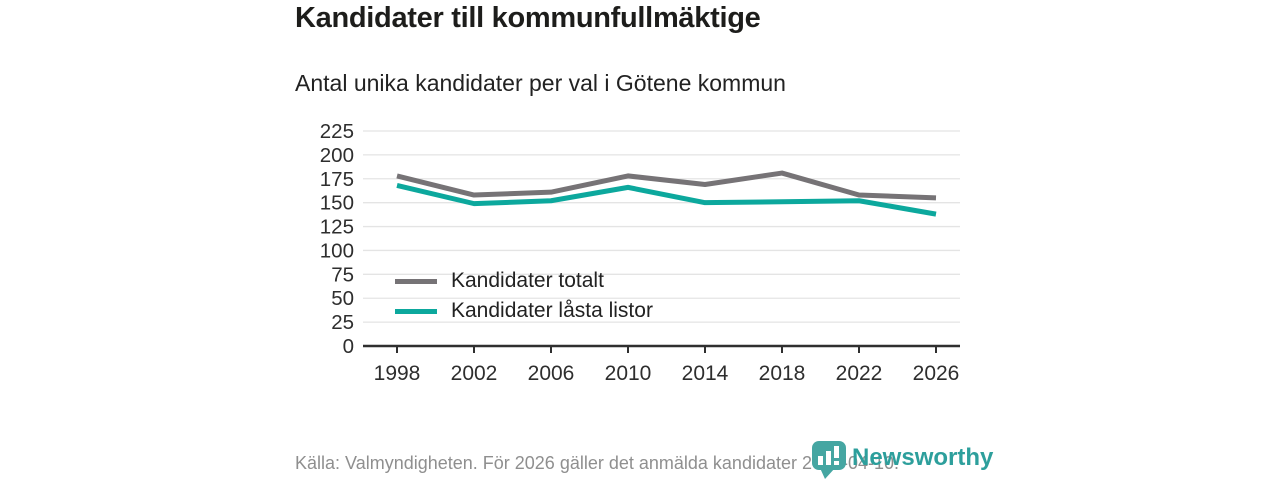  Describe the element at coordinates (337, 179) in the screenshot. I see `y-tick-label: 175` at that location.